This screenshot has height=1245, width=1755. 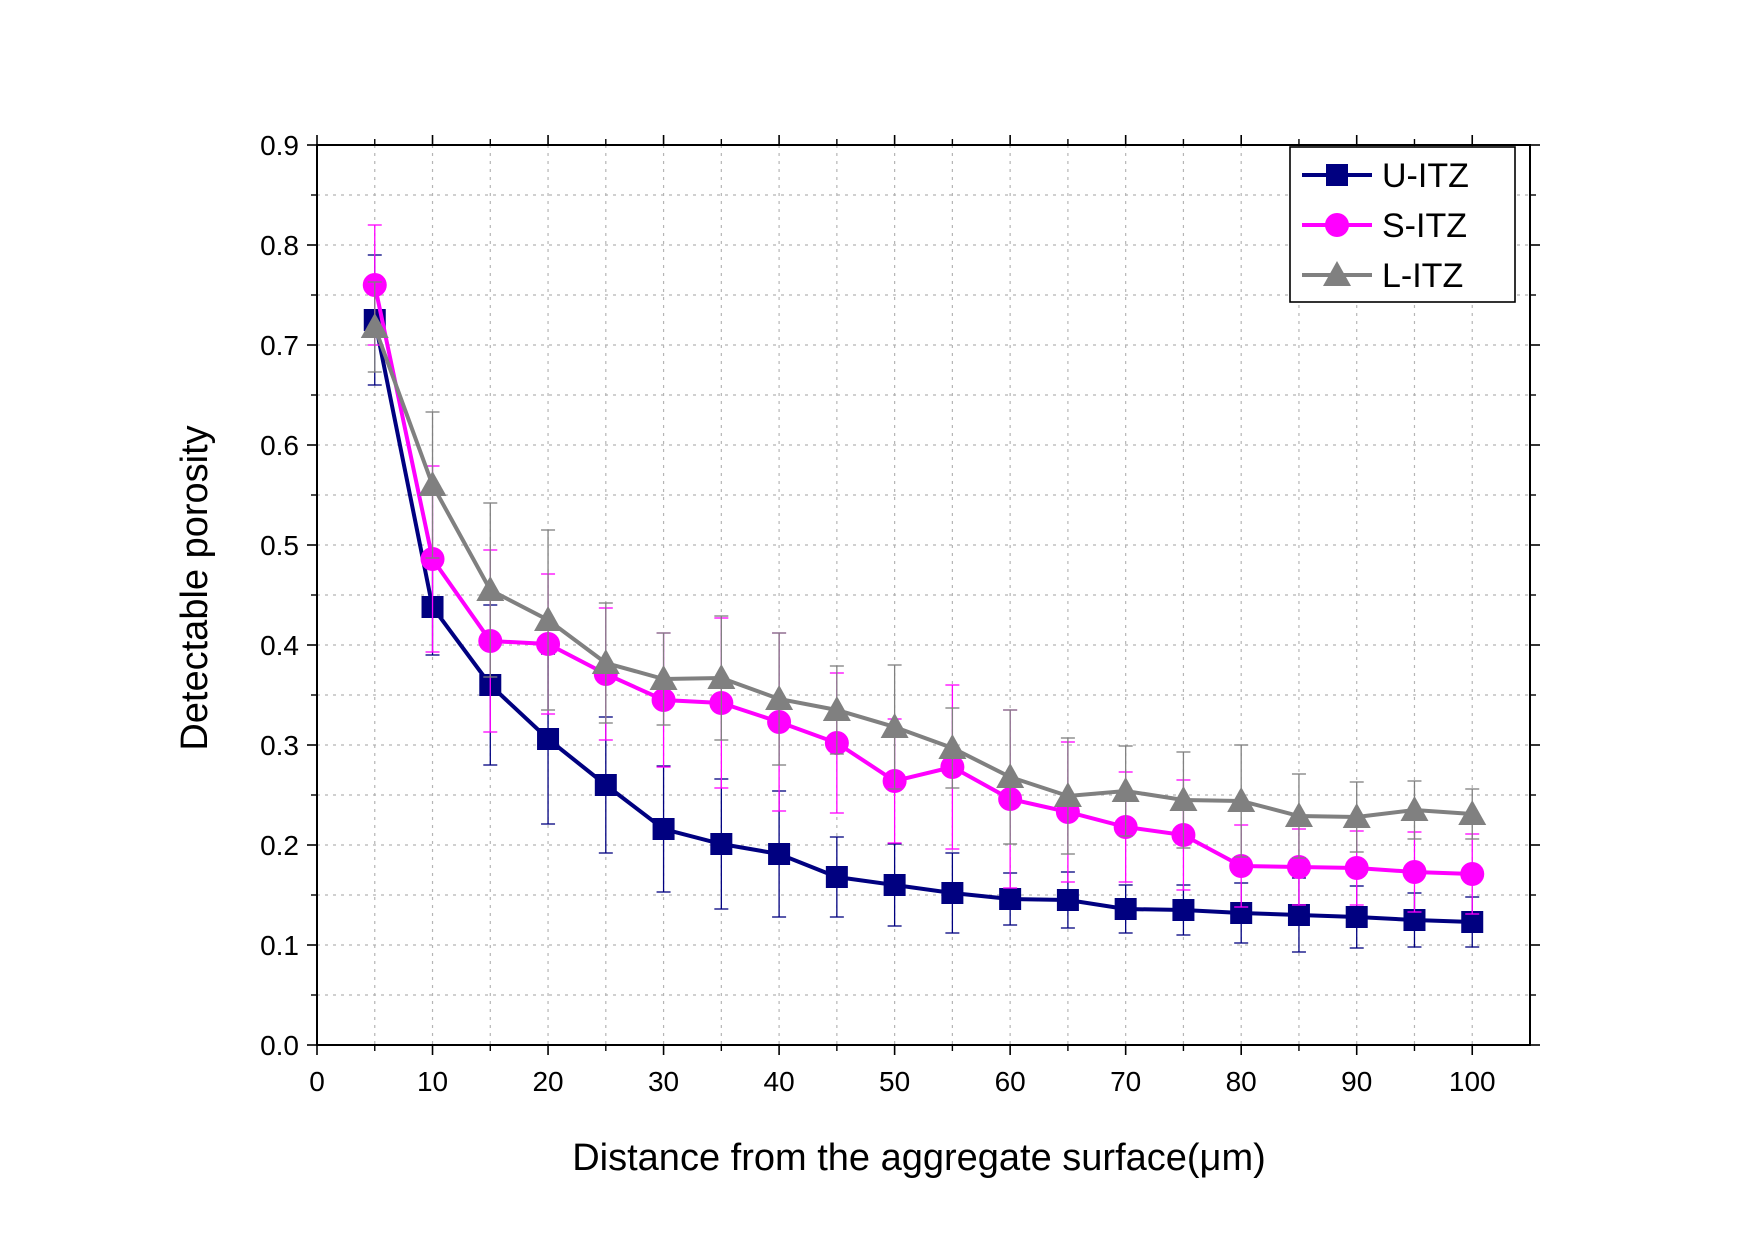 I want to click on x-axis-title: Distance from the aggregate surface(μm), so click(x=919, y=1158).